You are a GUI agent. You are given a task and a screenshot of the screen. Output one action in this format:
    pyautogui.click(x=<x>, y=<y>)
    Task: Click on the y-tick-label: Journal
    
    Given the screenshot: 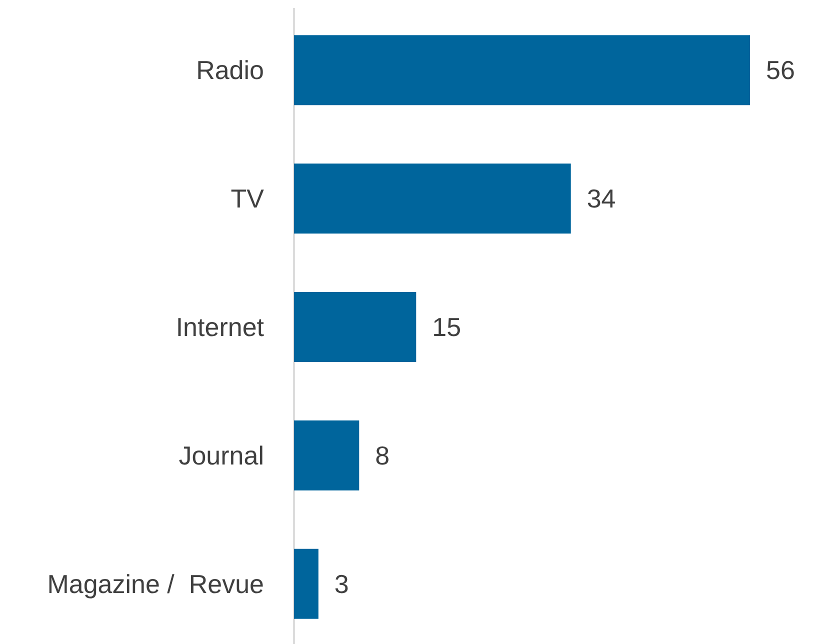 What is the action you would take?
    pyautogui.click(x=221, y=455)
    